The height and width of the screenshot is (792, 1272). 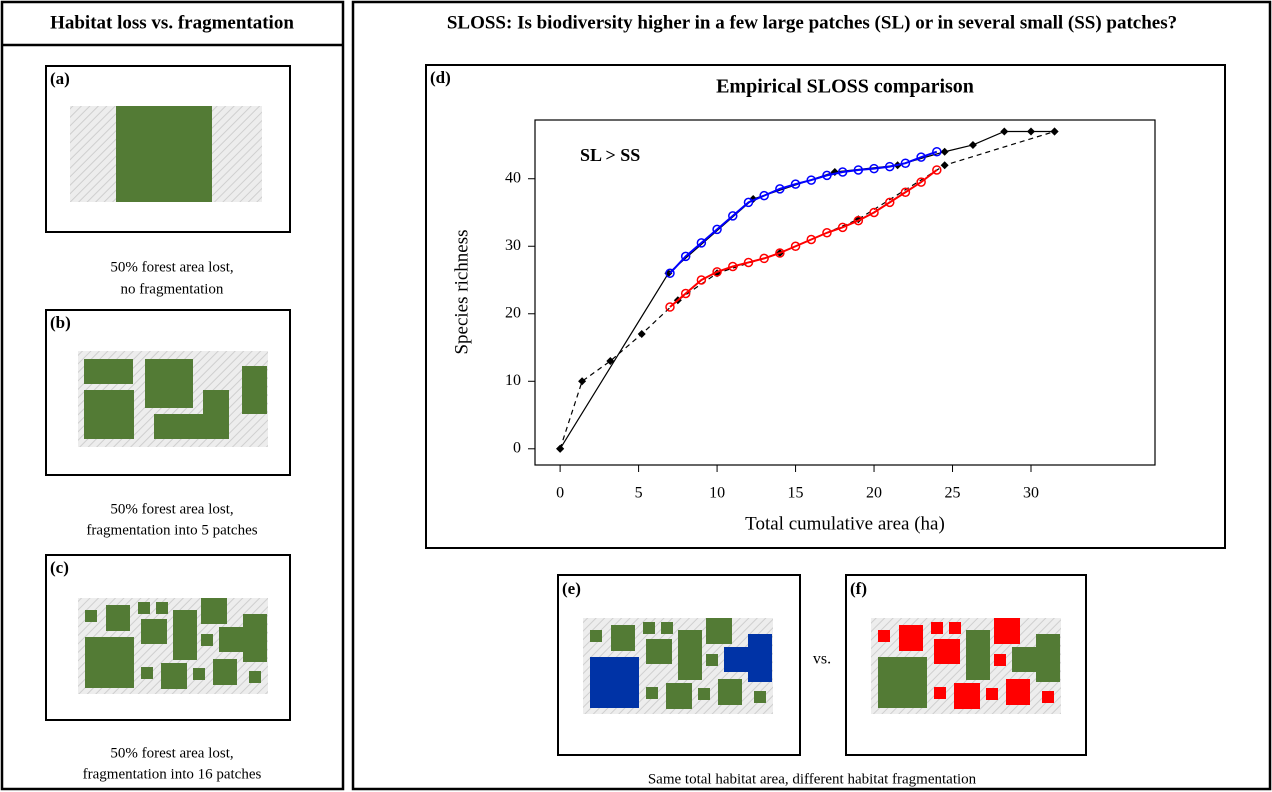 I want to click on y-tick-label: 30, so click(x=513, y=245).